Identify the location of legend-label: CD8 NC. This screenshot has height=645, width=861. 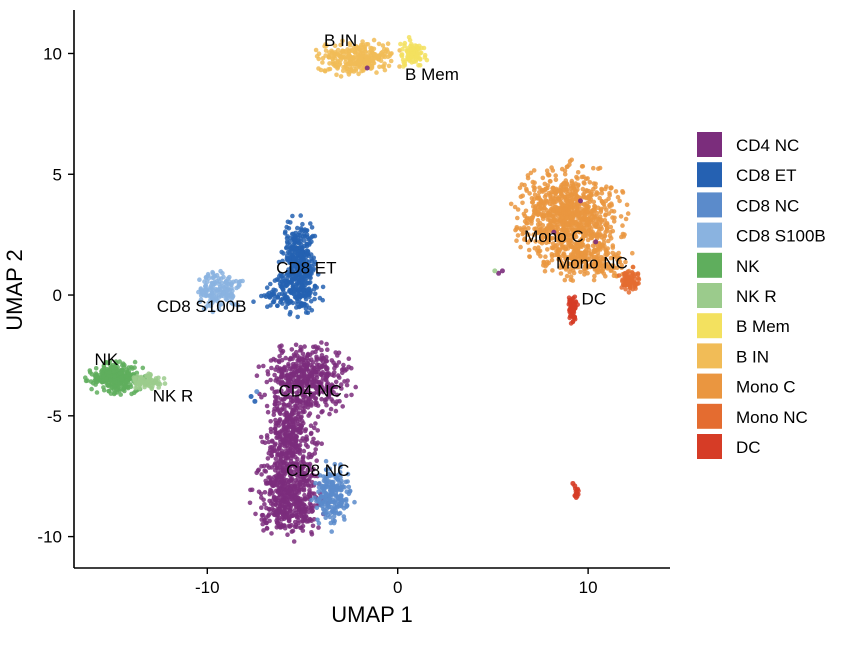
(767, 205).